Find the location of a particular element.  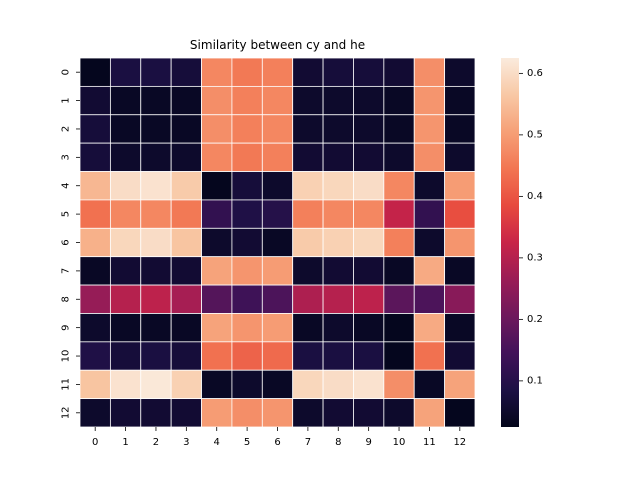

x-tick-label-4: 4 is located at coordinates (217, 442).